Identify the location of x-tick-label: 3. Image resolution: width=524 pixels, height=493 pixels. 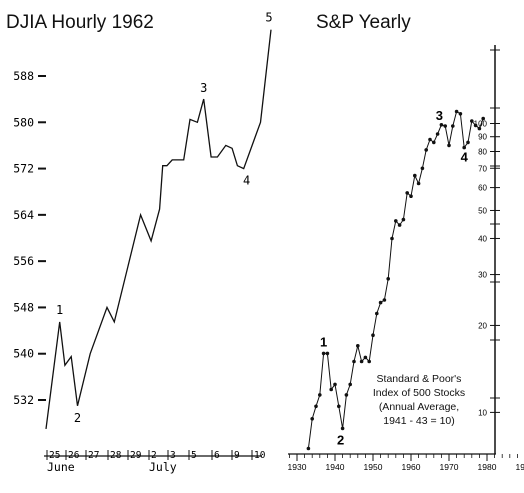
(173, 455).